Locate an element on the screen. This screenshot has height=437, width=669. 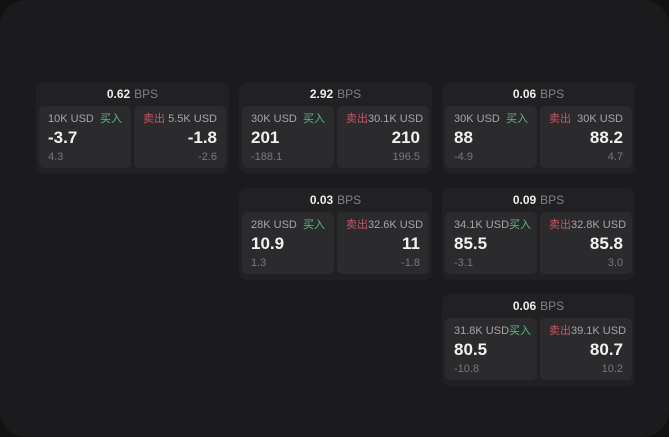
sell-change: -2.6 is located at coordinates (207, 157).